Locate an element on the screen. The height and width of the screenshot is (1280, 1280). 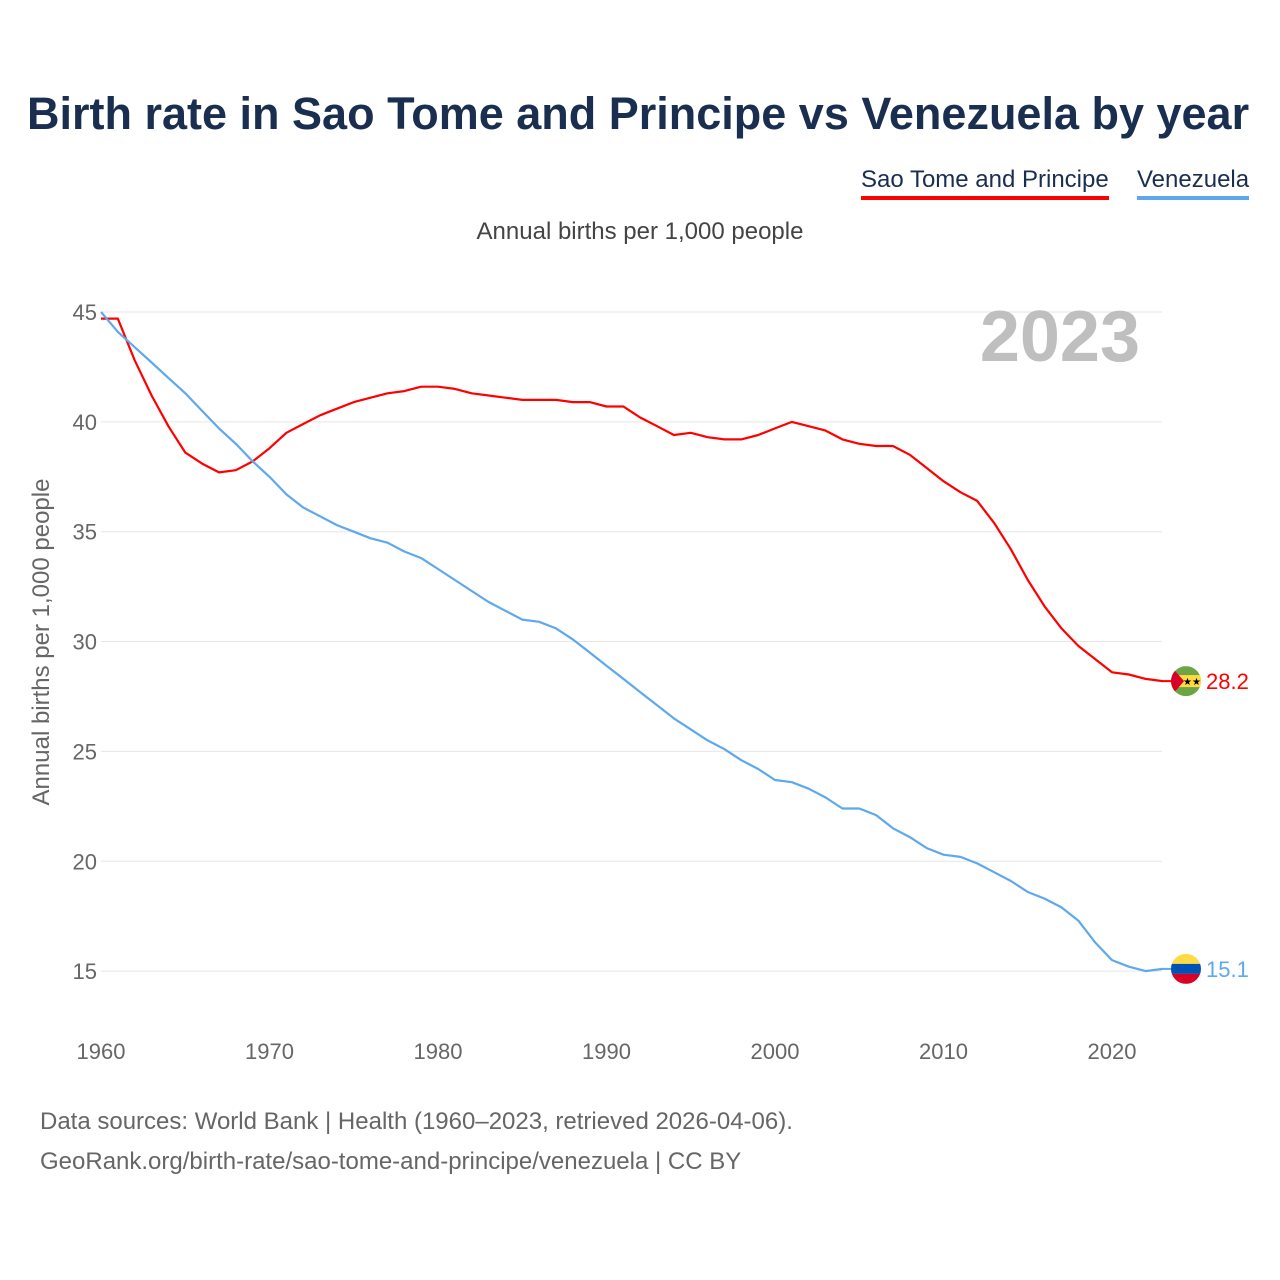
y-tick-label: 40 is located at coordinates (85, 422).